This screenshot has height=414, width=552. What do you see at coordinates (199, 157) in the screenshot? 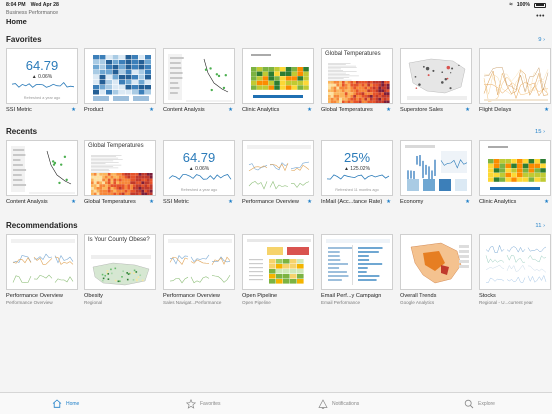
I see `metric-value: 64.79` at bounding box center [199, 157].